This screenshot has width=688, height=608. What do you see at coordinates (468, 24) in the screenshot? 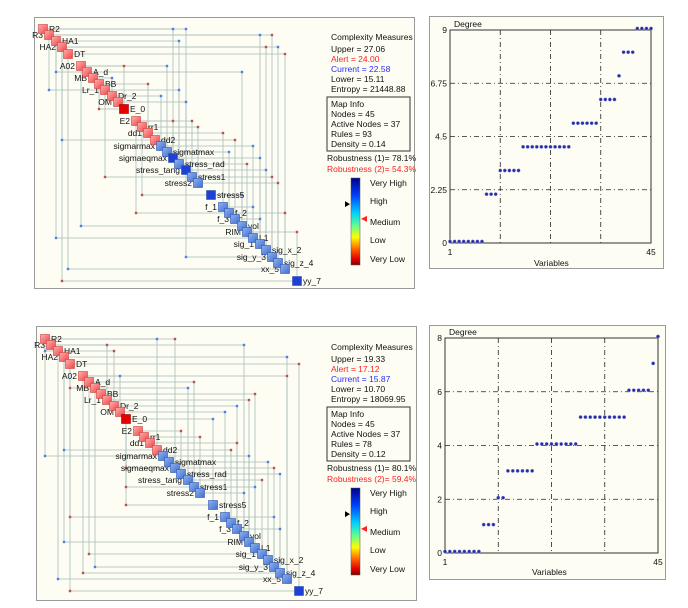
I see `y-axis-label: Degree` at bounding box center [468, 24].